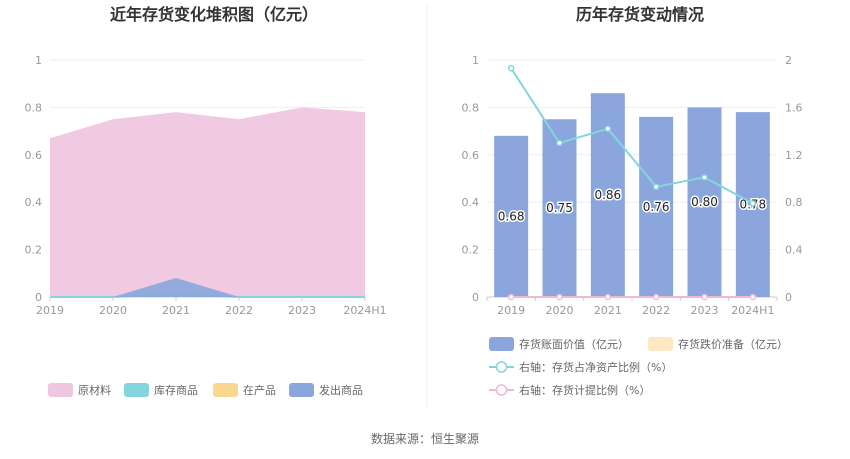 The image size is (850, 459). I want to click on bar-value-label: 0.75, so click(559, 208).